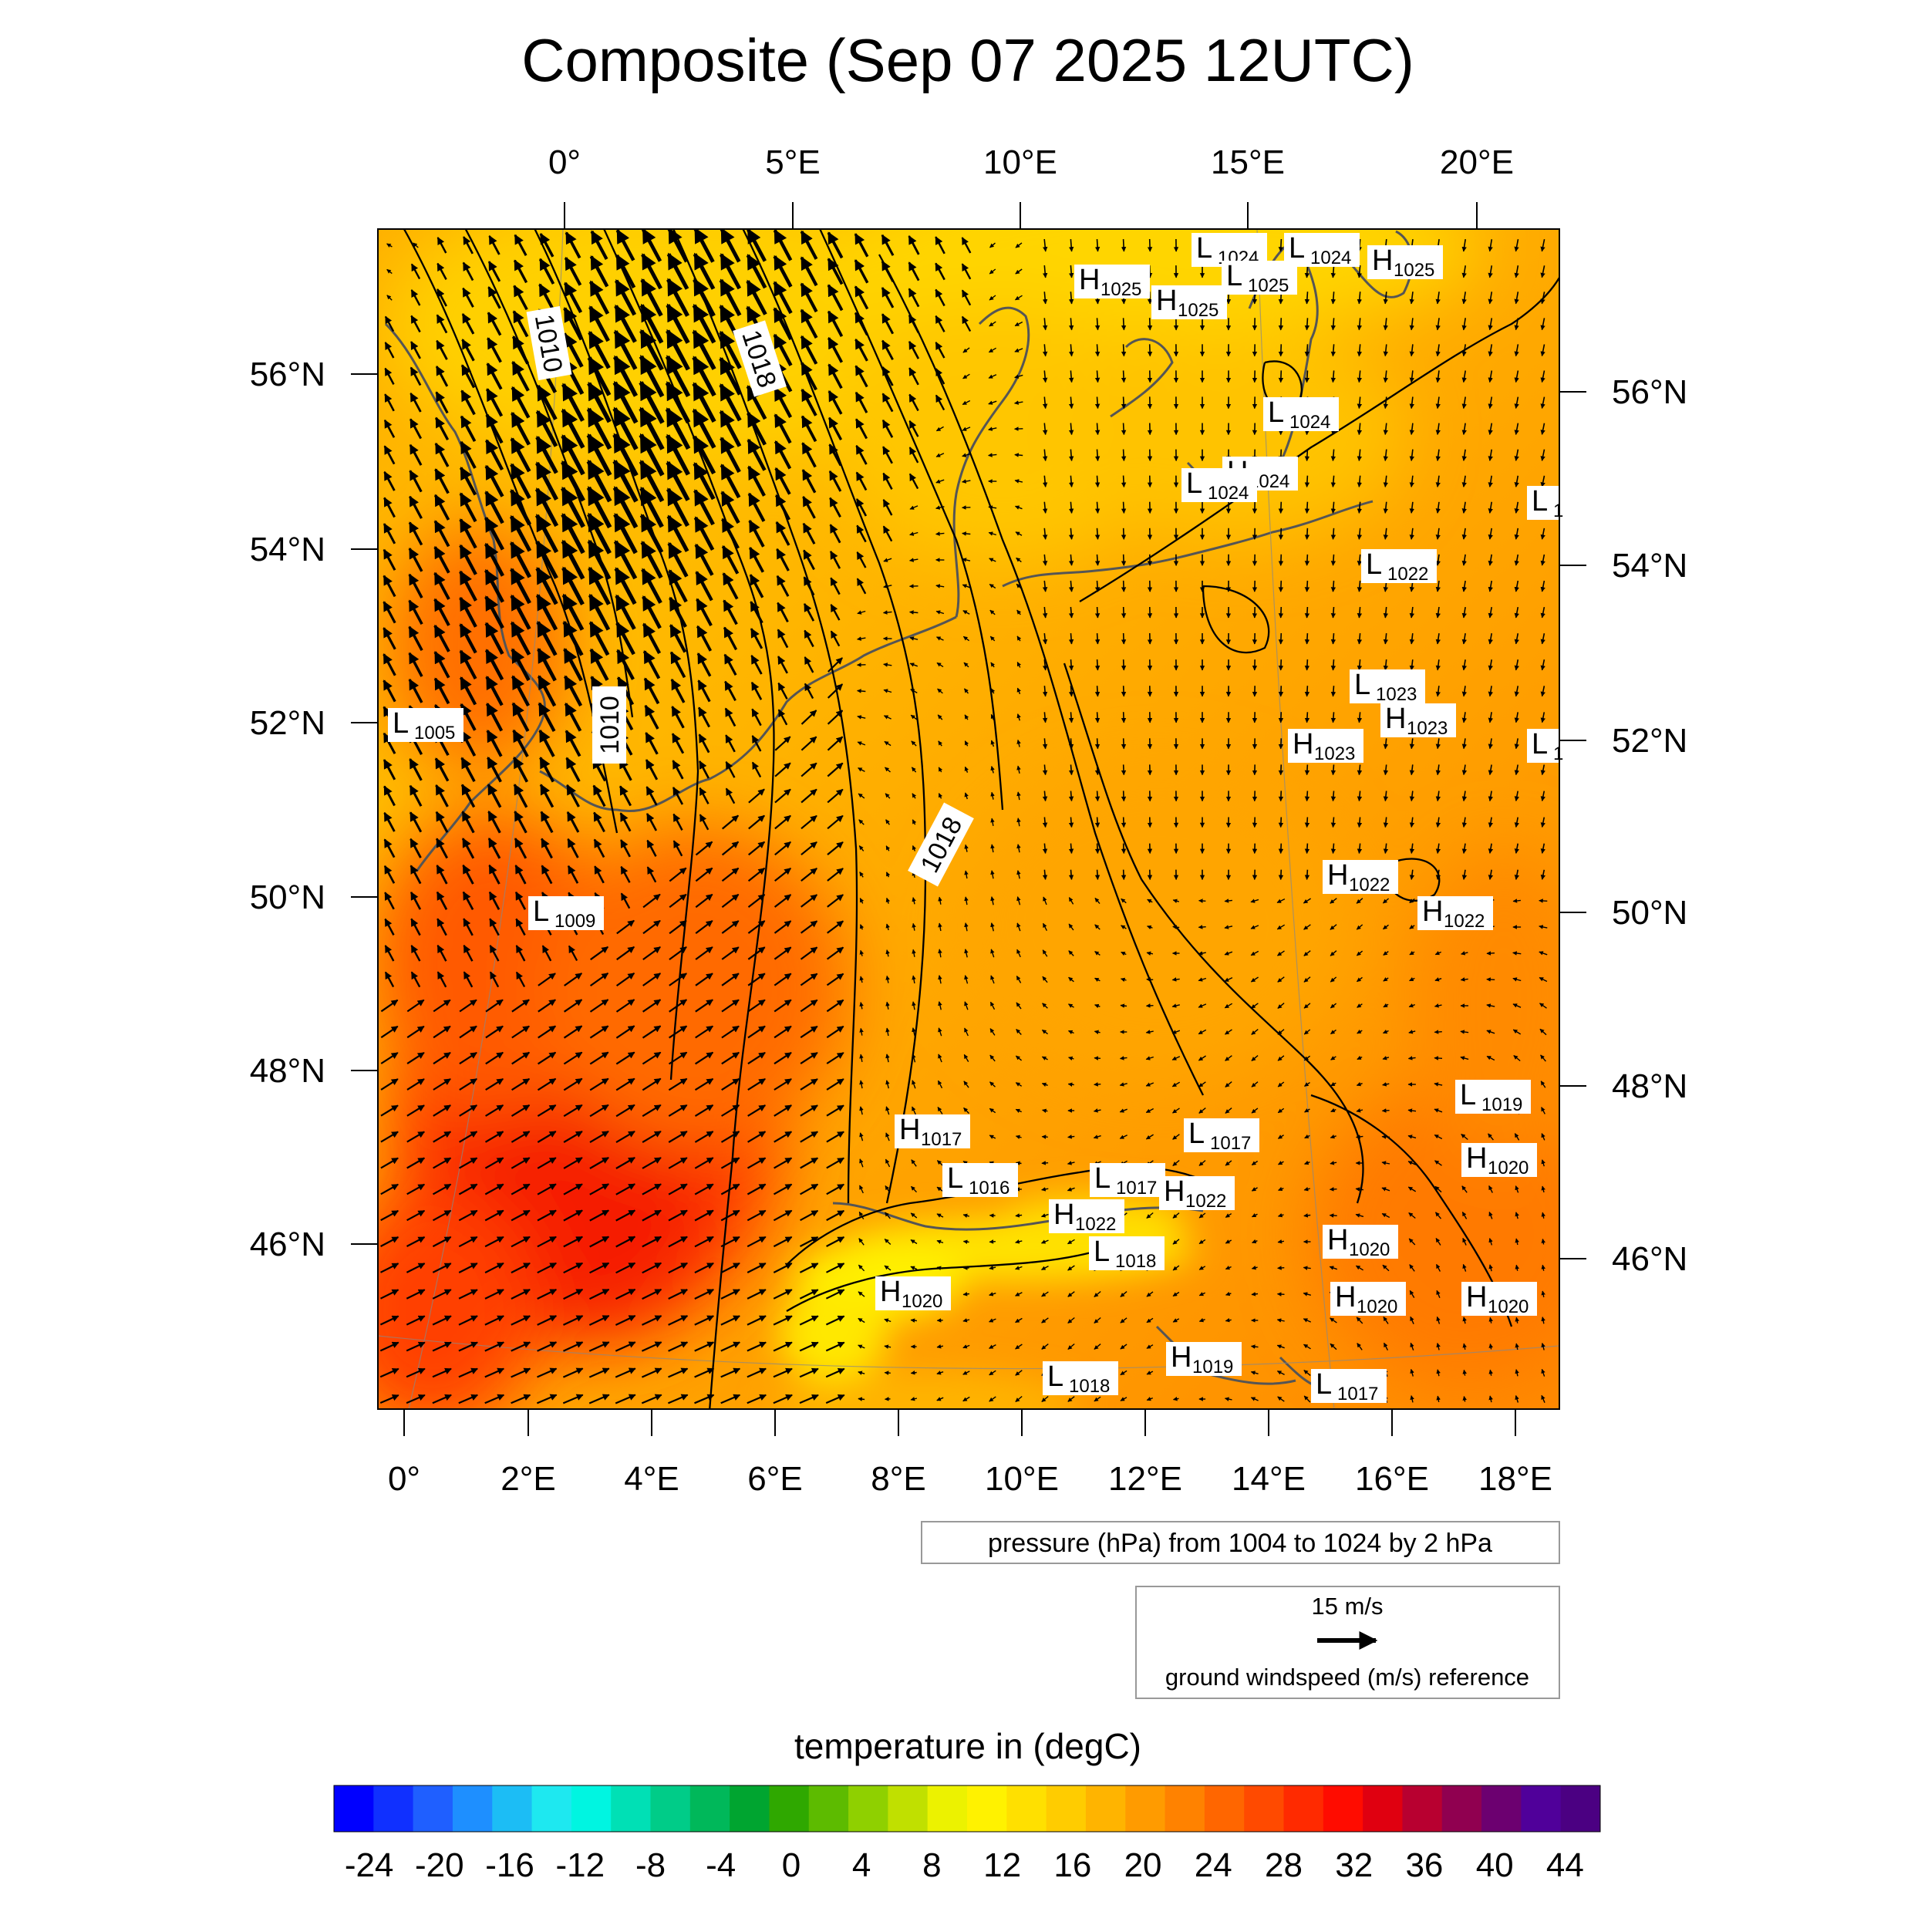 This screenshot has height=1932, width=1928. What do you see at coordinates (580, 1865) in the screenshot?
I see `colorbar-tick-label: -12` at bounding box center [580, 1865].